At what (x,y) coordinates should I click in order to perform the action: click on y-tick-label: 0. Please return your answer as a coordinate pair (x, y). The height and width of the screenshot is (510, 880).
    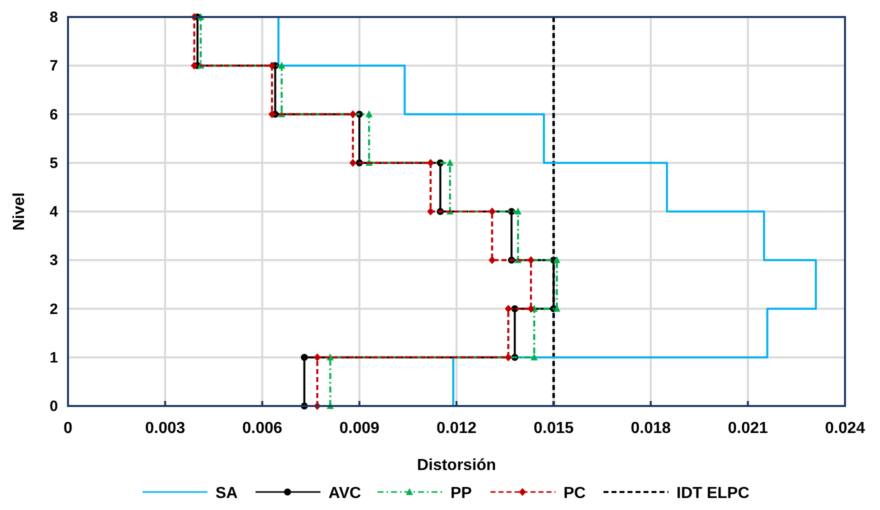
    Looking at the image, I should click on (54, 406).